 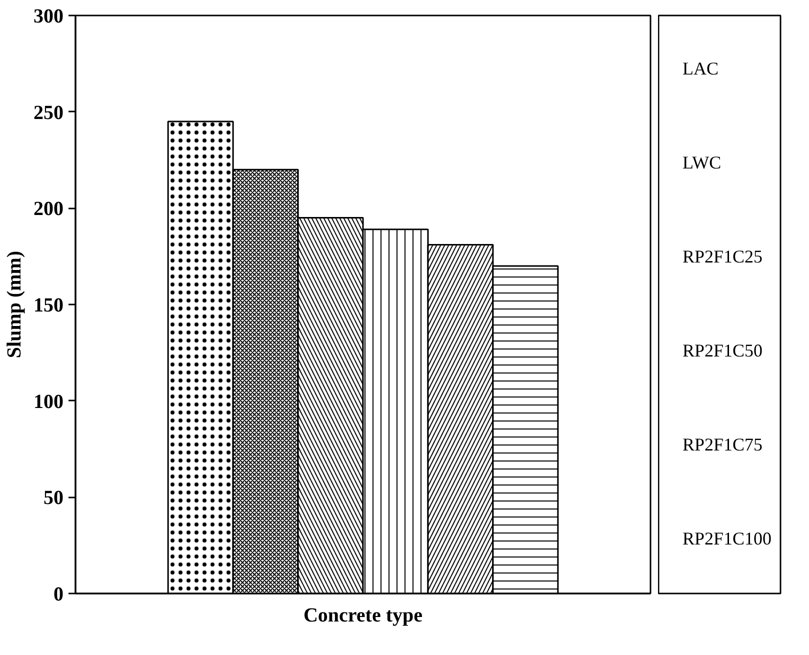 I want to click on text: RP2F1C75, so click(x=722, y=445).